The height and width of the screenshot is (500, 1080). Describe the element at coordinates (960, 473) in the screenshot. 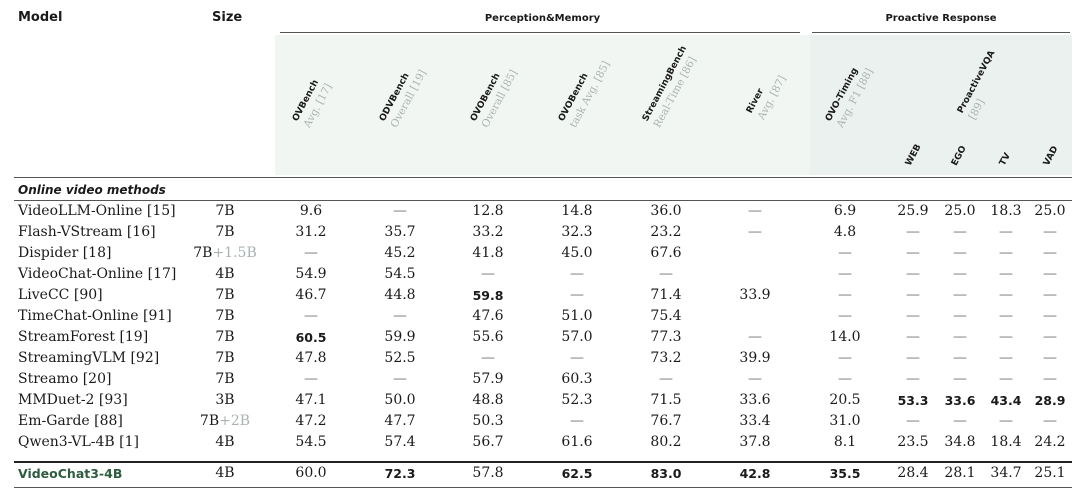

I see `score-cell: 28.1` at that location.